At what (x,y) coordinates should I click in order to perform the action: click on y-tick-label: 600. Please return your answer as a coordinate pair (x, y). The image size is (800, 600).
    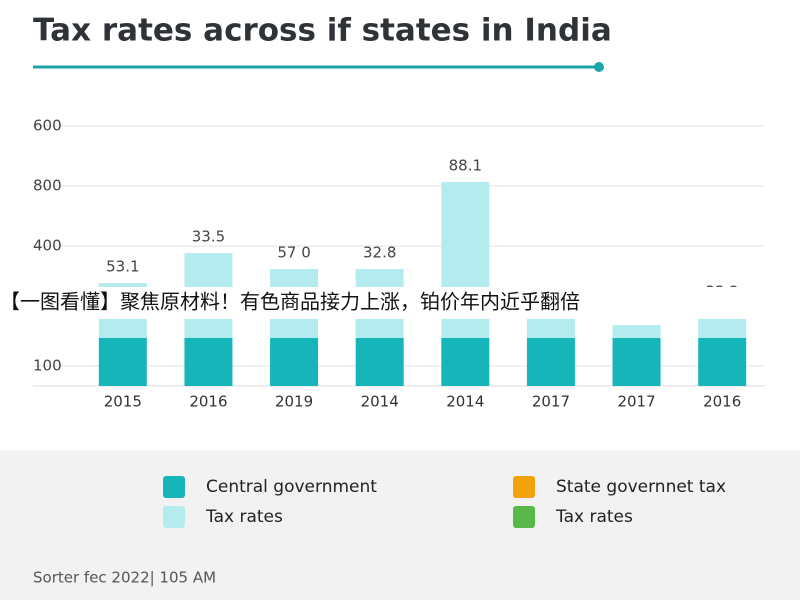
    Looking at the image, I should click on (47, 126).